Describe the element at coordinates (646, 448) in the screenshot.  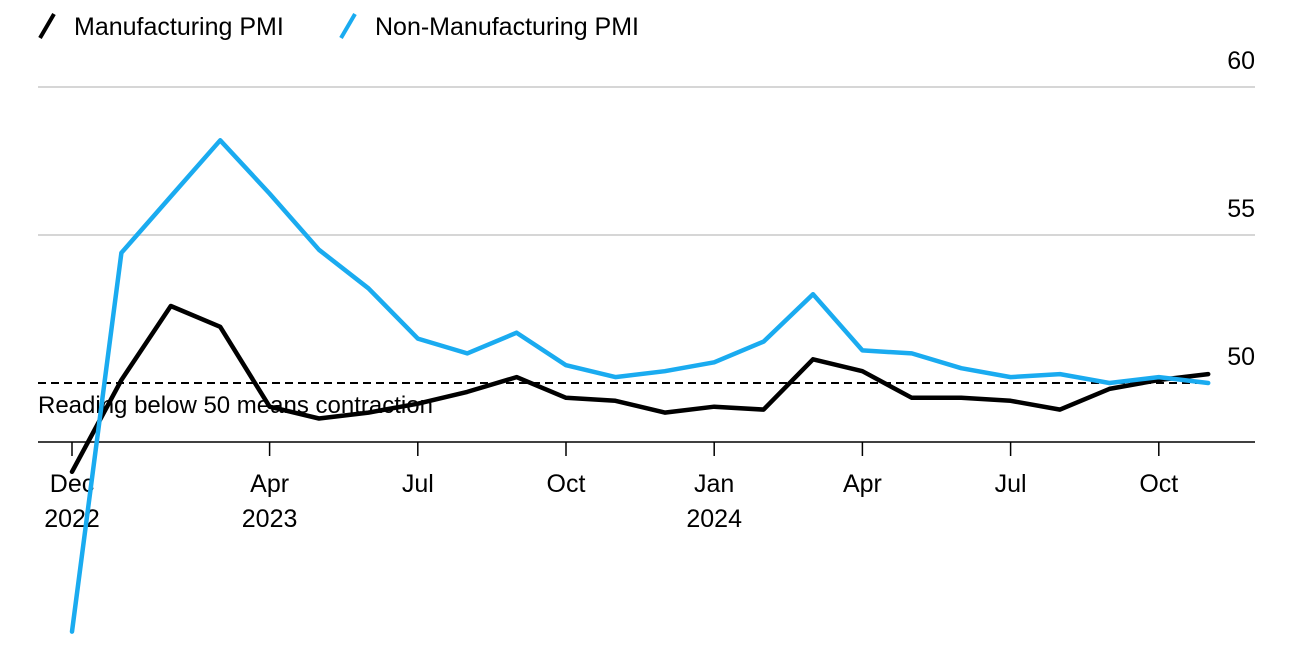
I see `x-axis` at that location.